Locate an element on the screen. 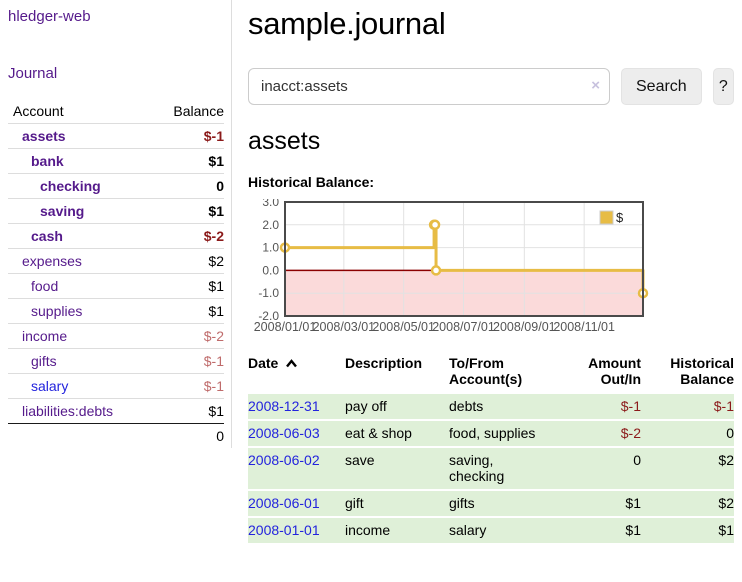 This screenshot has width=742, height=582. description-cell: eat & shop is located at coordinates (397, 432).